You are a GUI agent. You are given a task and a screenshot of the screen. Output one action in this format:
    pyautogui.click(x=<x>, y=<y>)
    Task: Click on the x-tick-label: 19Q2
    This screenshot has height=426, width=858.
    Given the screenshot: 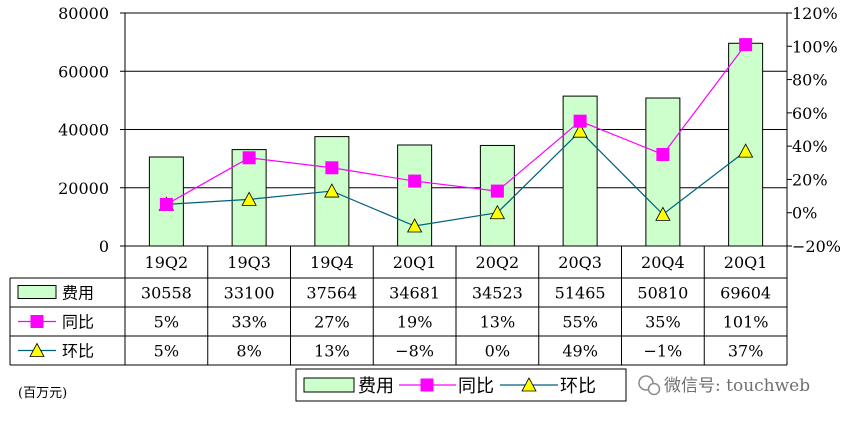 What is the action you would take?
    pyautogui.click(x=167, y=262)
    